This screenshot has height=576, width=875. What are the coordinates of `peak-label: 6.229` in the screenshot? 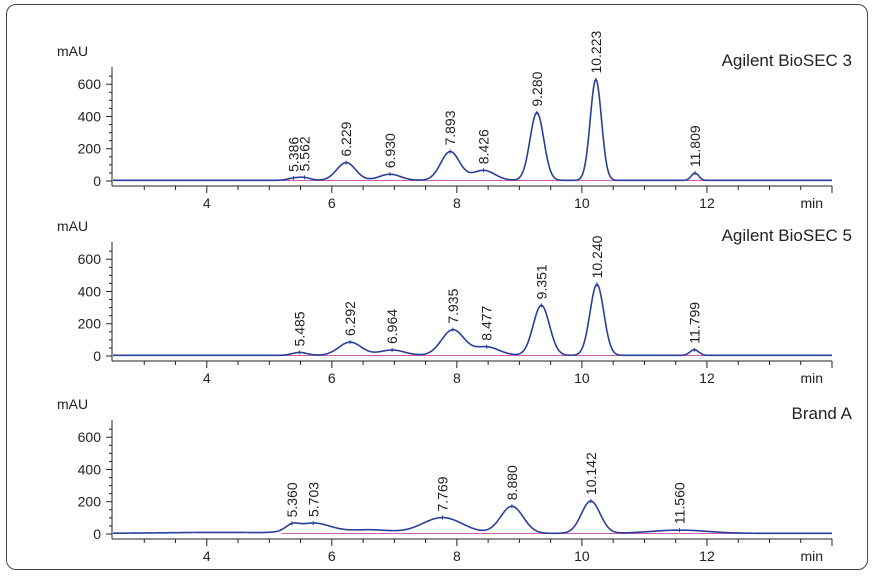 It's located at (346, 138).